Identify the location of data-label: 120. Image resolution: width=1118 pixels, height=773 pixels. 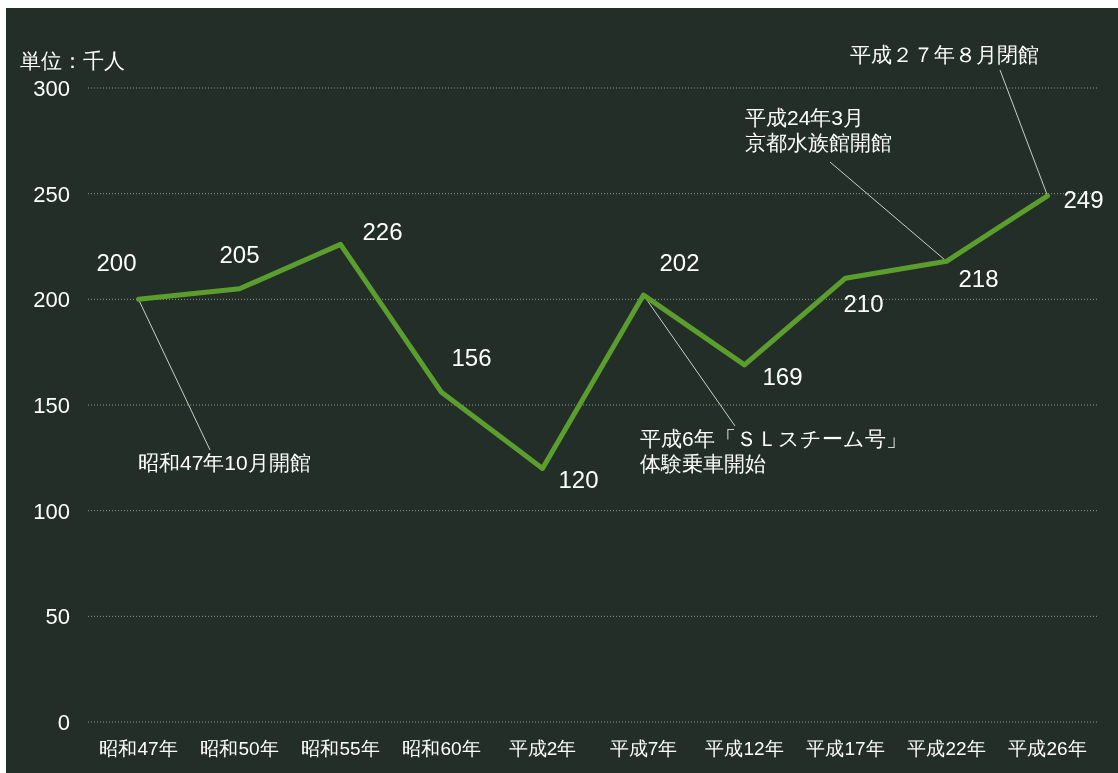
(578, 480).